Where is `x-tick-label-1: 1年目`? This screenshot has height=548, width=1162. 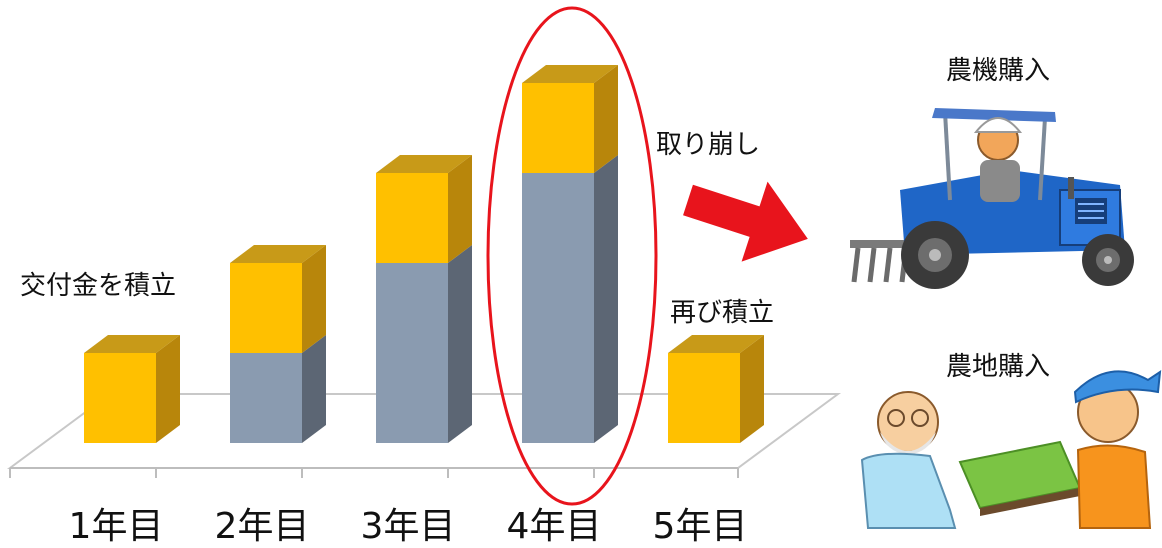 x-tick-label-1: 1年目 is located at coordinates (116, 526).